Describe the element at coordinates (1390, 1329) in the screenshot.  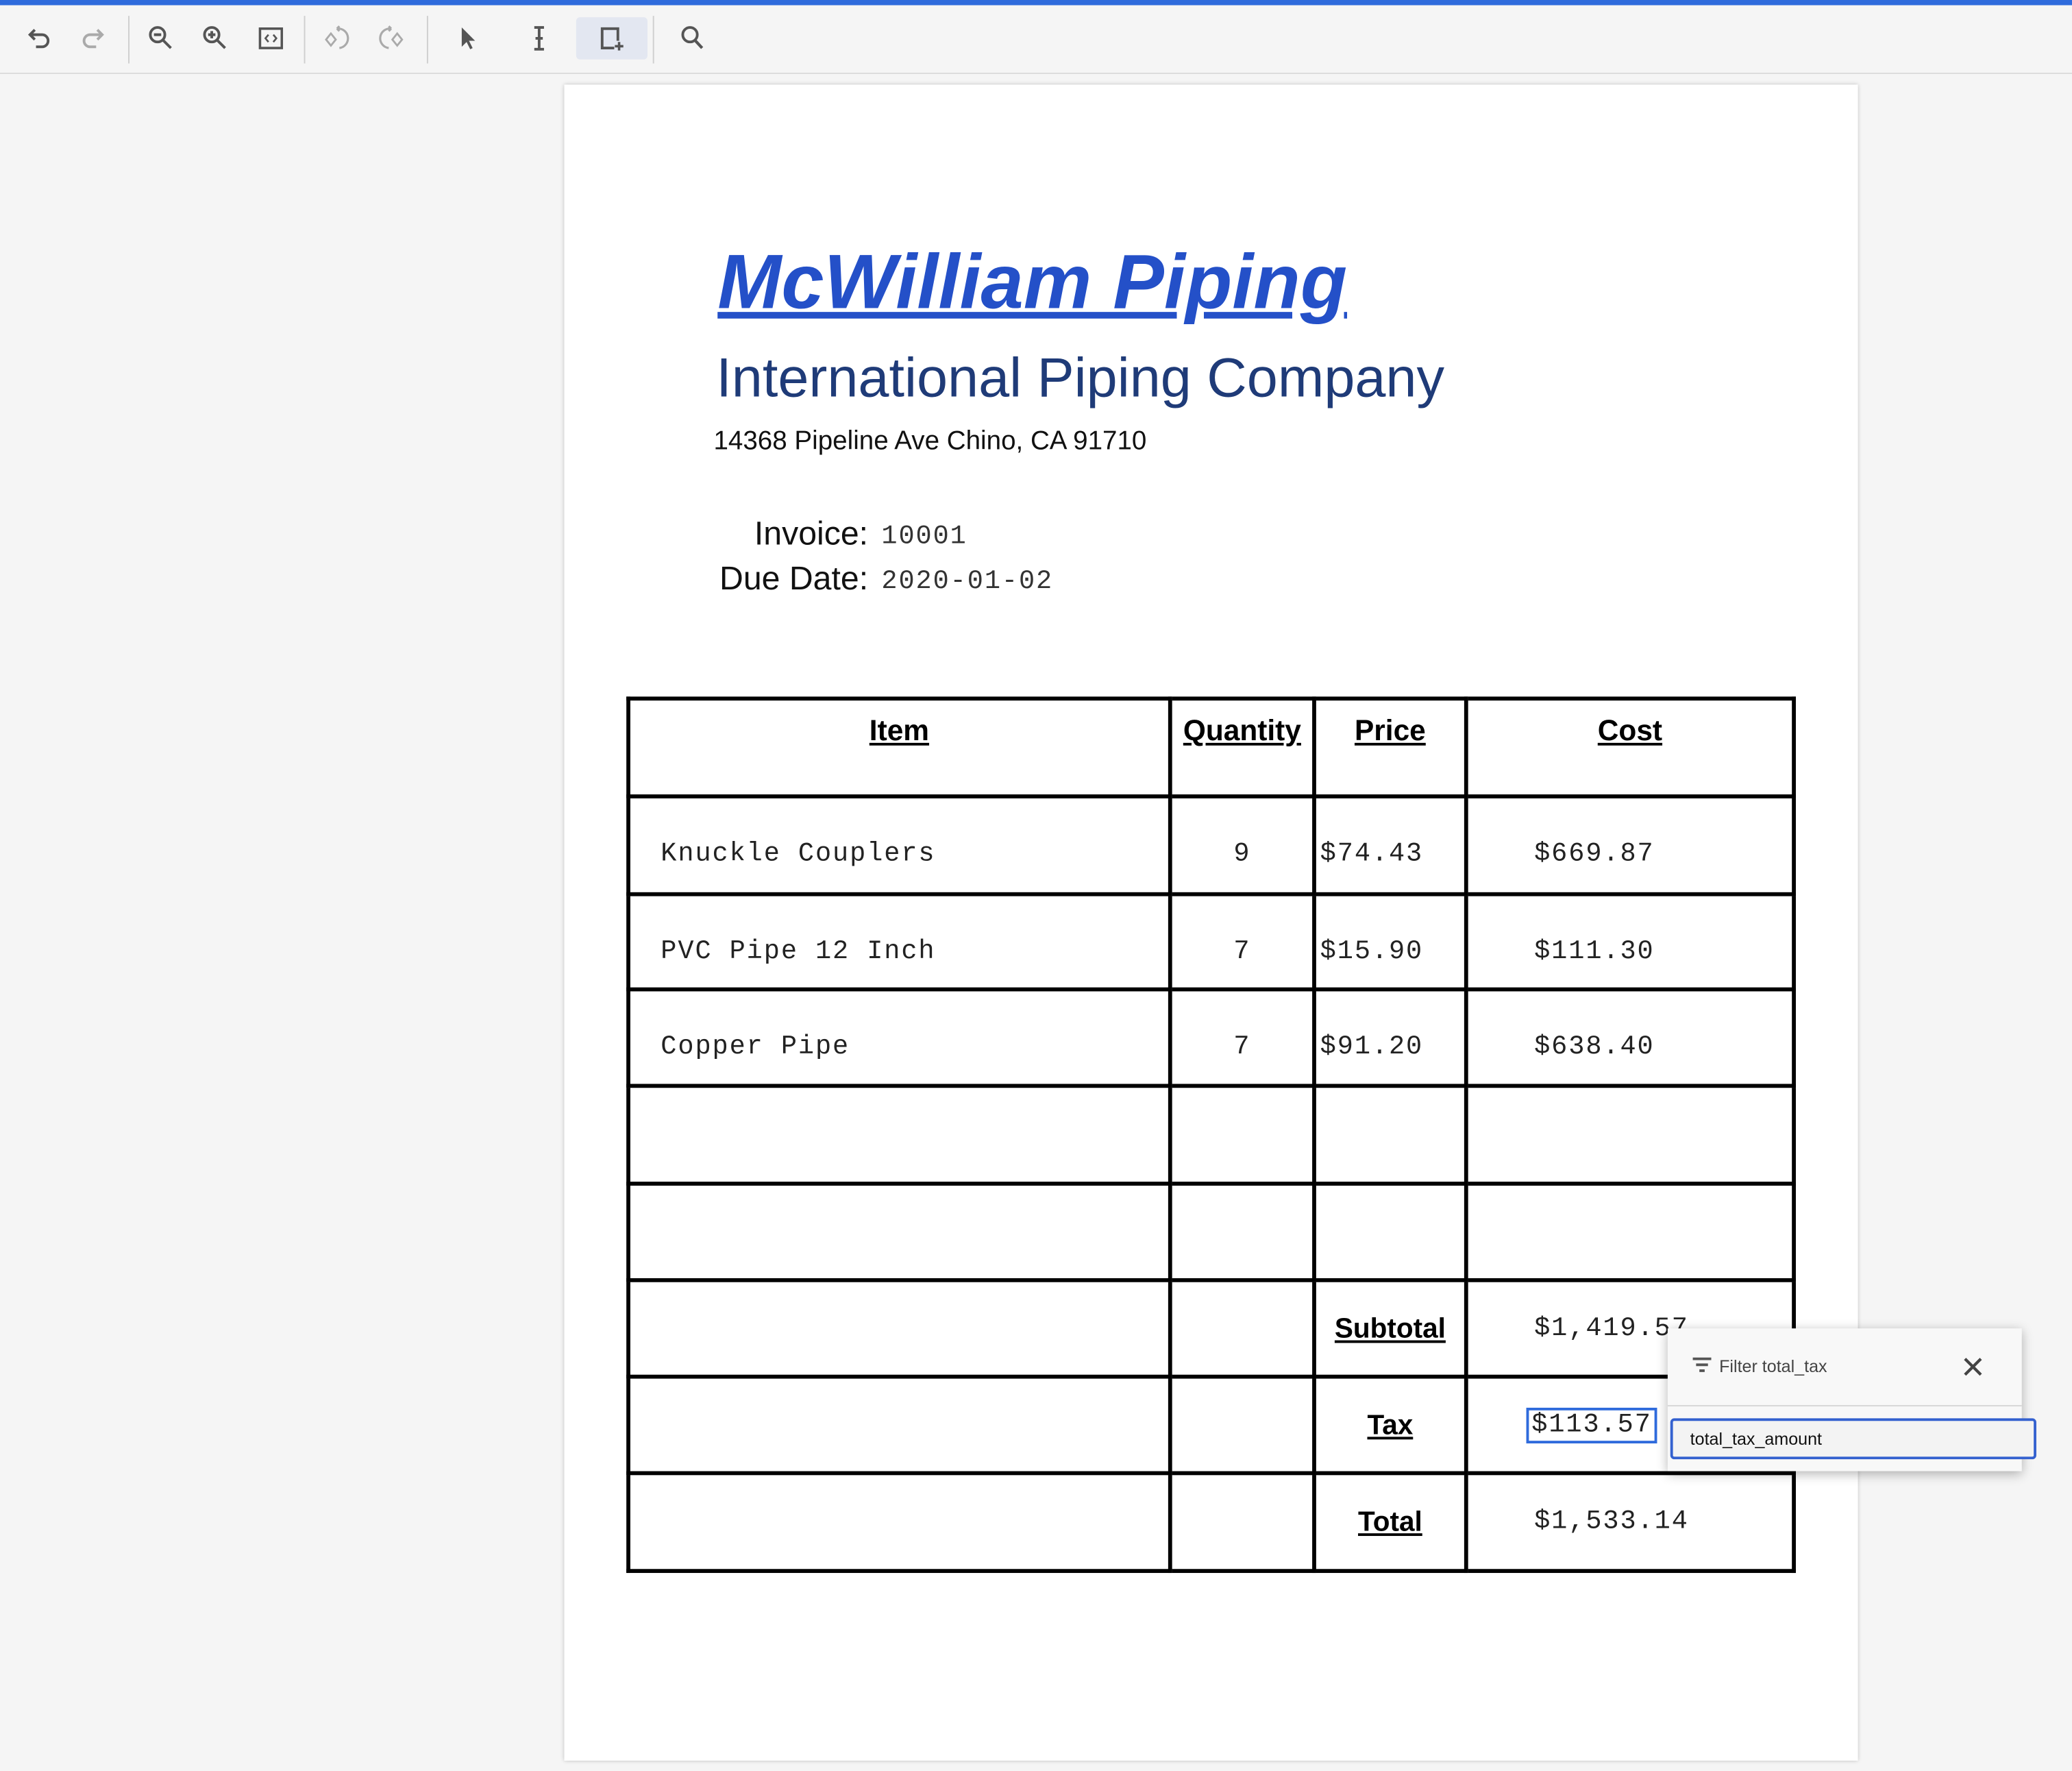
I see `subtotal-label: Subtotal` at that location.